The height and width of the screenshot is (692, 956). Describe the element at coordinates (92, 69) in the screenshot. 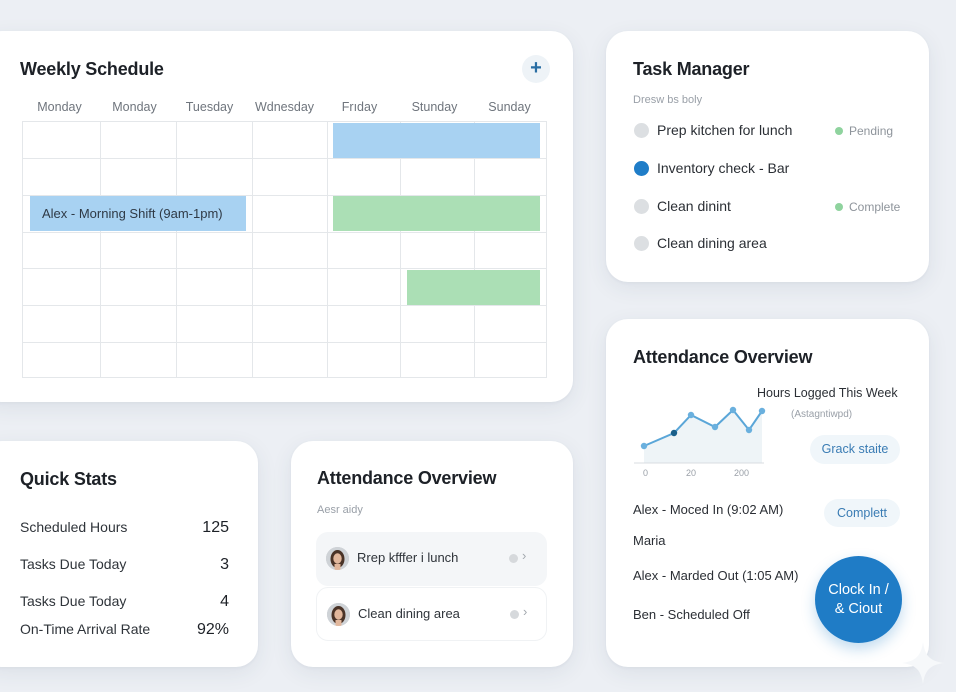

I see `weekly-schedule-title: Weekly Schedule` at that location.